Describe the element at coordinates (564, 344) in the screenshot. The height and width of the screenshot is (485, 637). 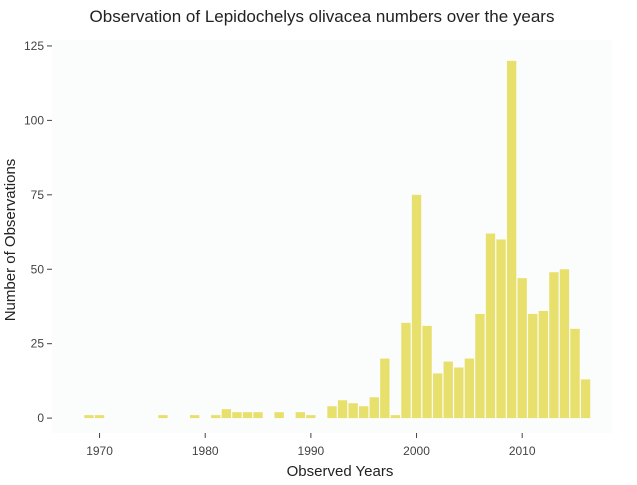
I see `bar-2014` at that location.